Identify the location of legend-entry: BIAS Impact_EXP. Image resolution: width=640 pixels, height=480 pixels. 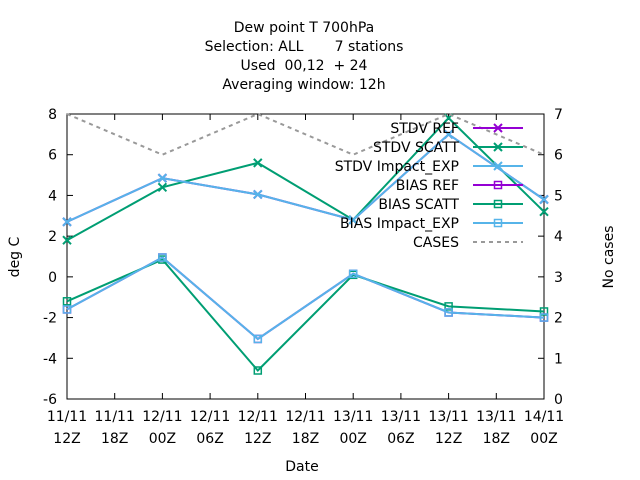
(431, 224).